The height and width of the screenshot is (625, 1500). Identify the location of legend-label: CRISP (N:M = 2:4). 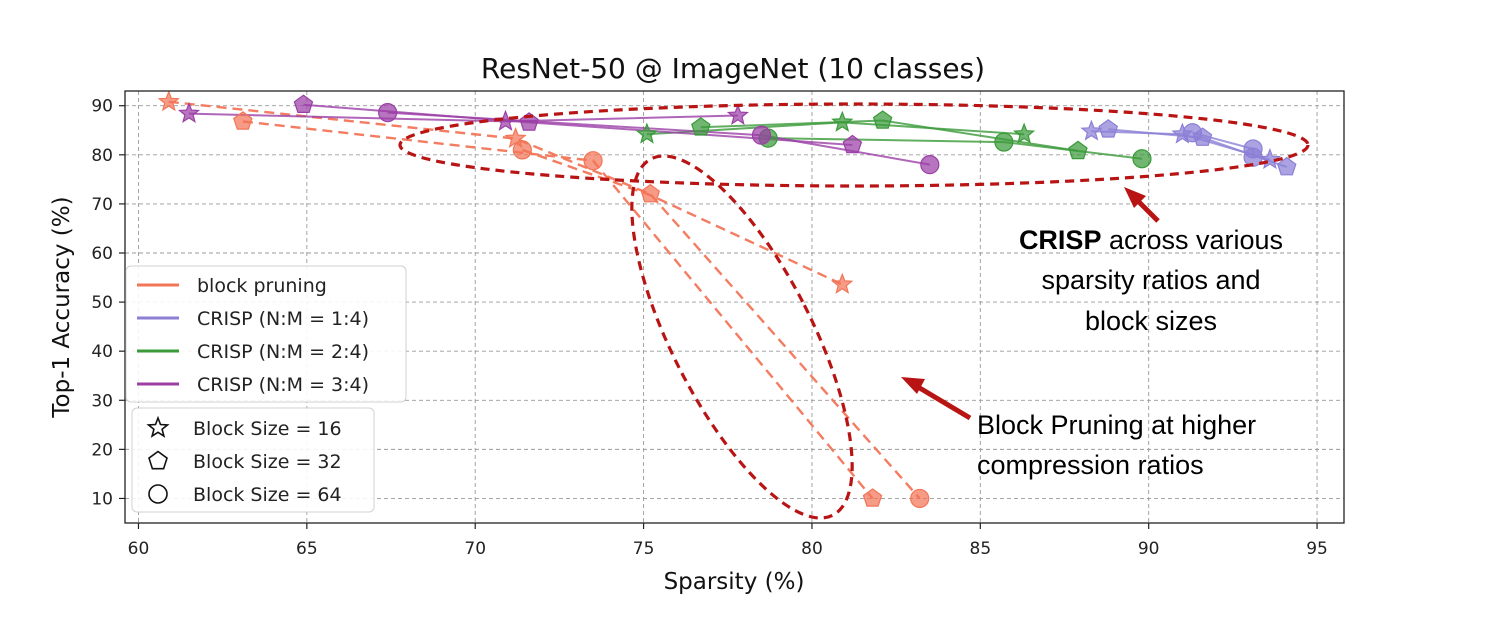
(283, 352).